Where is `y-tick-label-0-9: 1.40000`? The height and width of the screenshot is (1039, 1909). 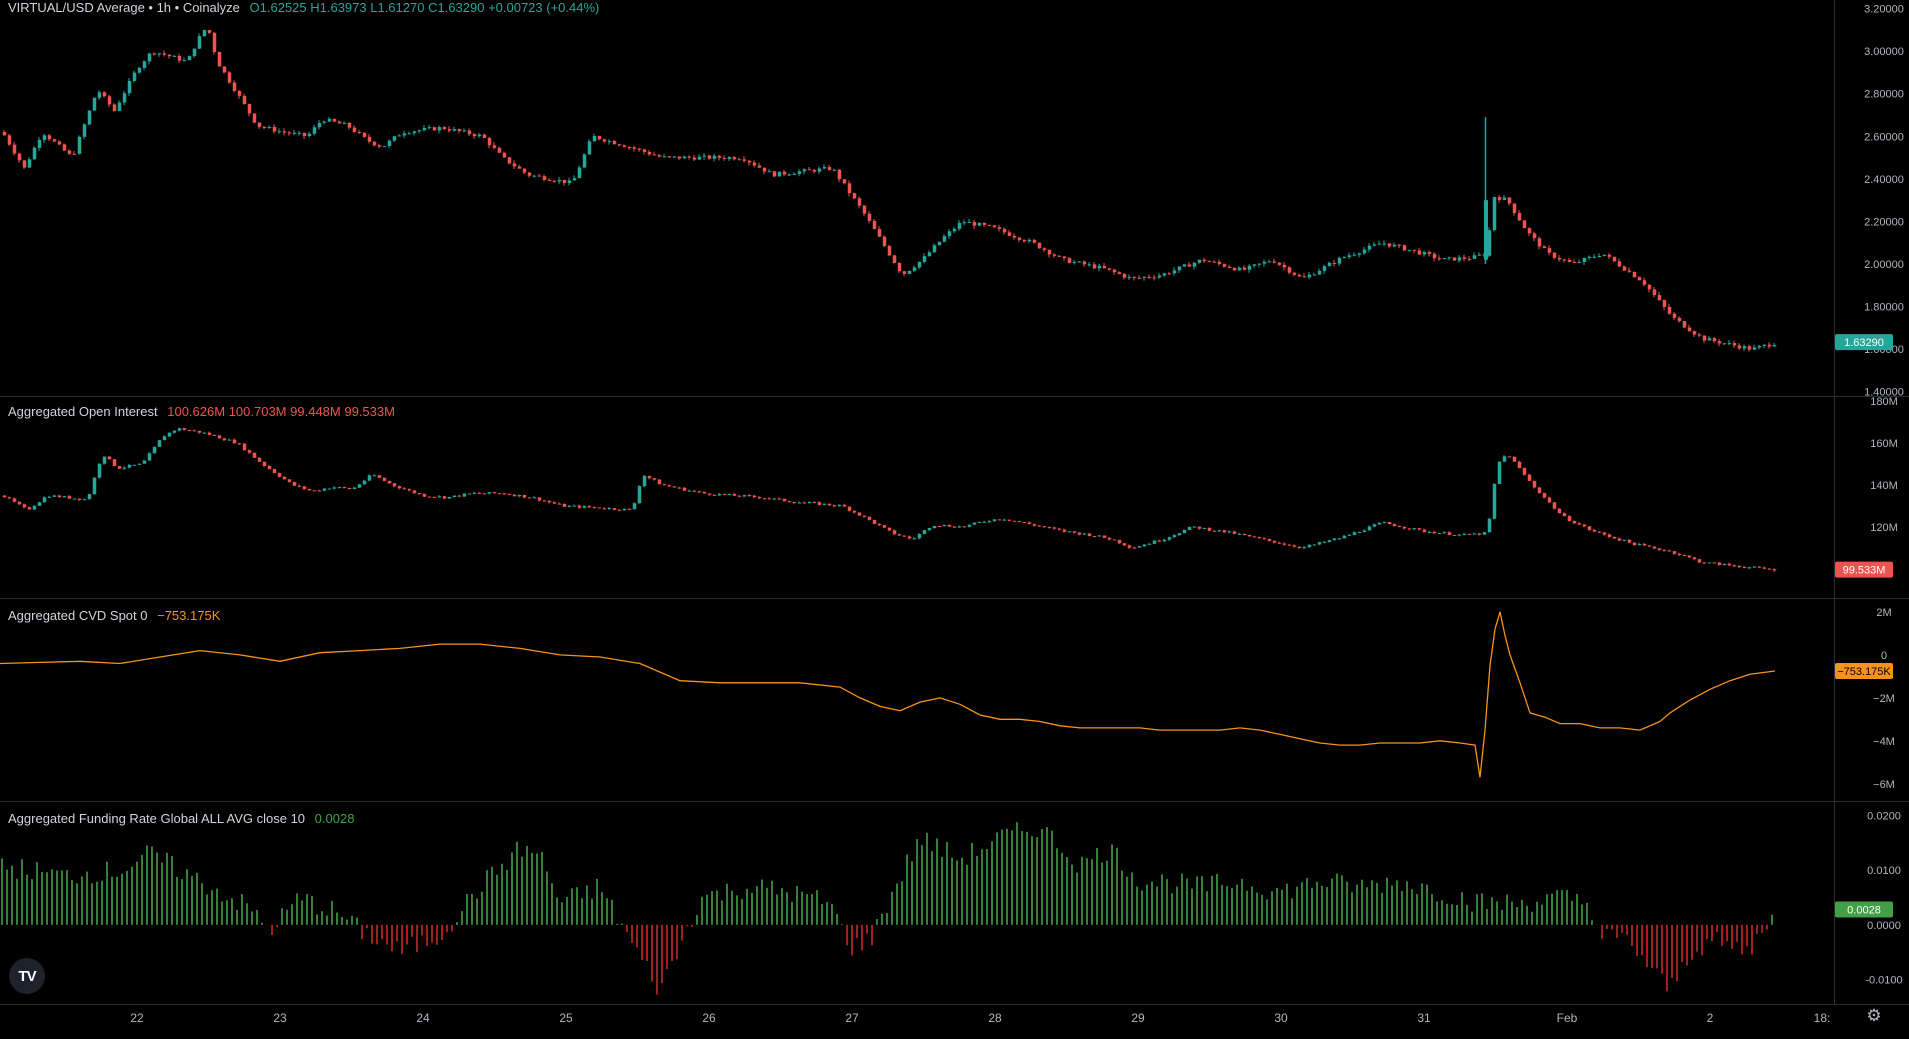
y-tick-label-0-9: 1.40000 is located at coordinates (1884, 393).